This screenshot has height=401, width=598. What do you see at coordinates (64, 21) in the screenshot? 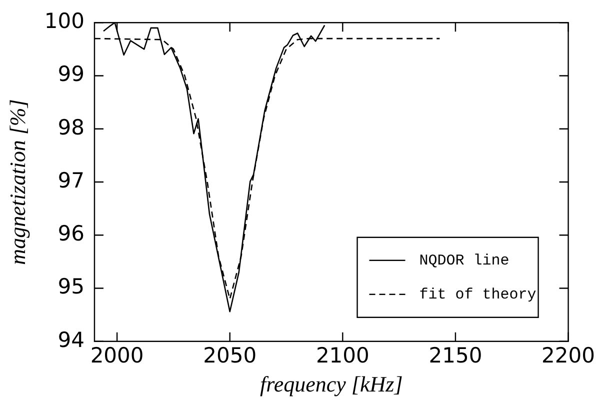
I see `y-tick-label: 100` at bounding box center [64, 21].